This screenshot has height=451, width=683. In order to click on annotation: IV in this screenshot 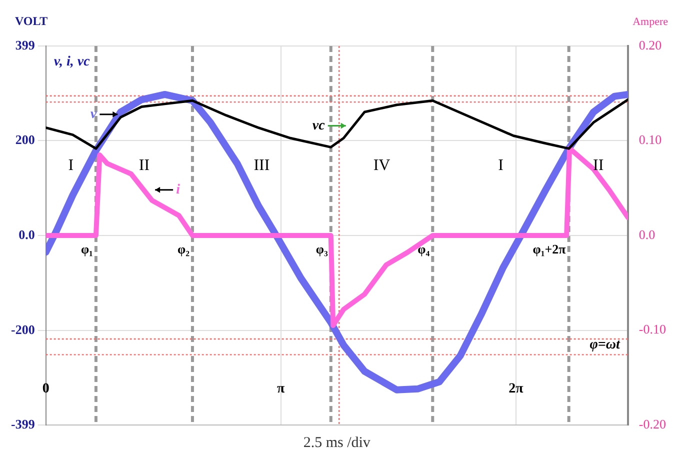, I will do `click(382, 165)`.